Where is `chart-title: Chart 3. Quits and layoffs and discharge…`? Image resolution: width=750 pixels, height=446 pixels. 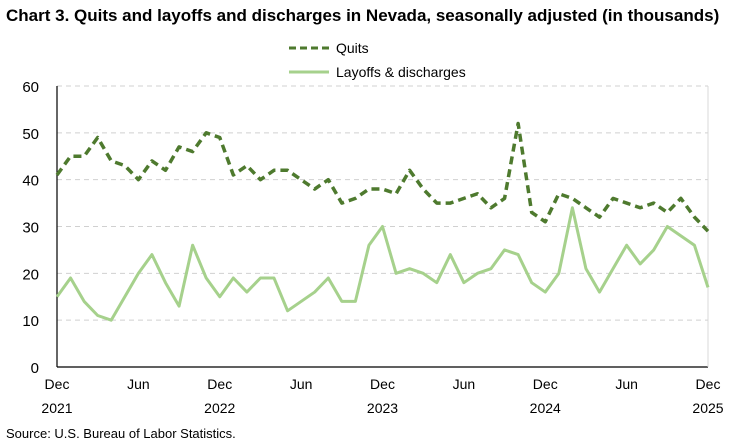 chart-title: Chart 3. Quits and layoffs and discharge… is located at coordinates (363, 15).